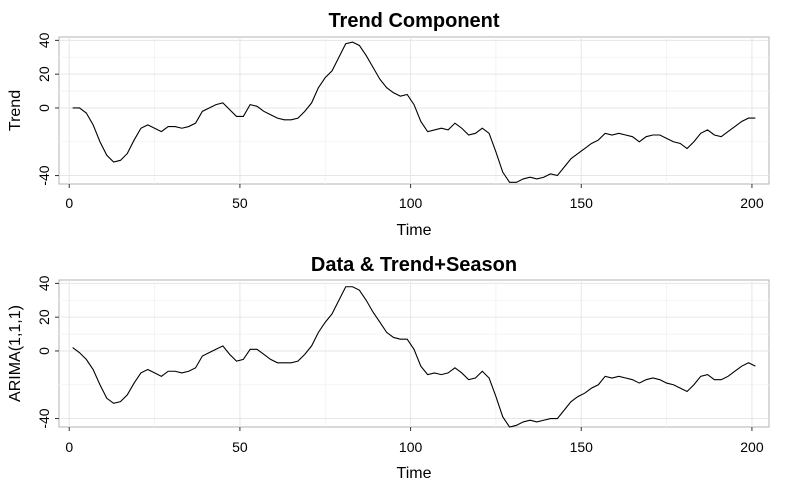 This screenshot has height=486, width=787. What do you see at coordinates (15, 110) in the screenshot?
I see `y-axis-title: Trend` at bounding box center [15, 110].